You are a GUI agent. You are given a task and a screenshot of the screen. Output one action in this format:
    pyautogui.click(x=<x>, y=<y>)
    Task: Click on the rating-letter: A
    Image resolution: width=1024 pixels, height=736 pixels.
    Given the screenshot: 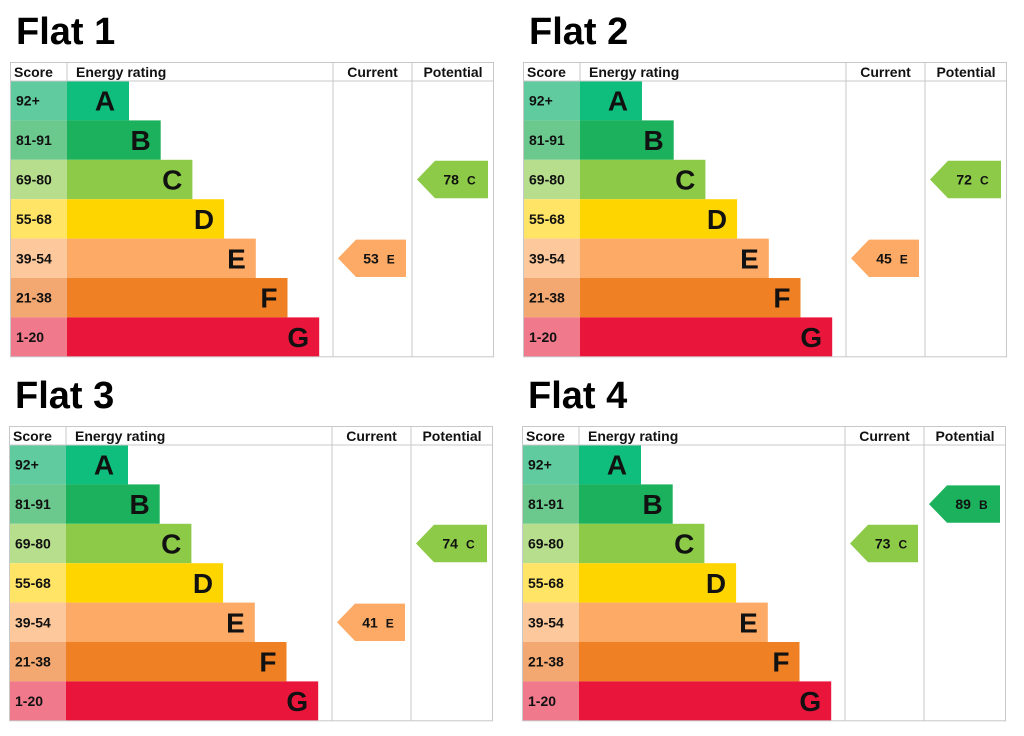 What is the action you would take?
    pyautogui.click(x=617, y=465)
    